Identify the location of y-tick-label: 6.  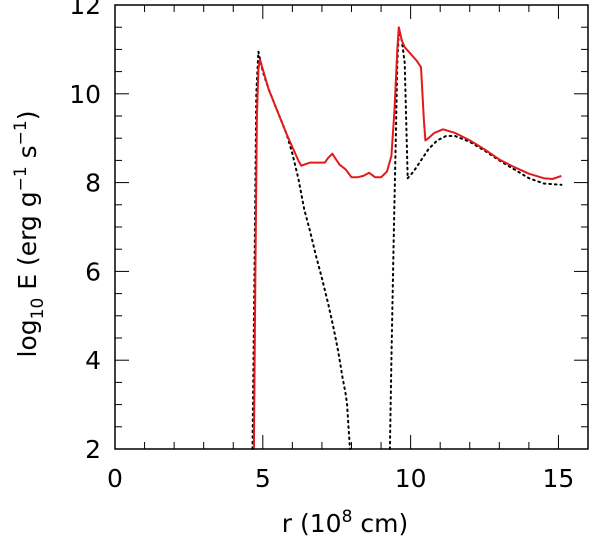
(93, 271).